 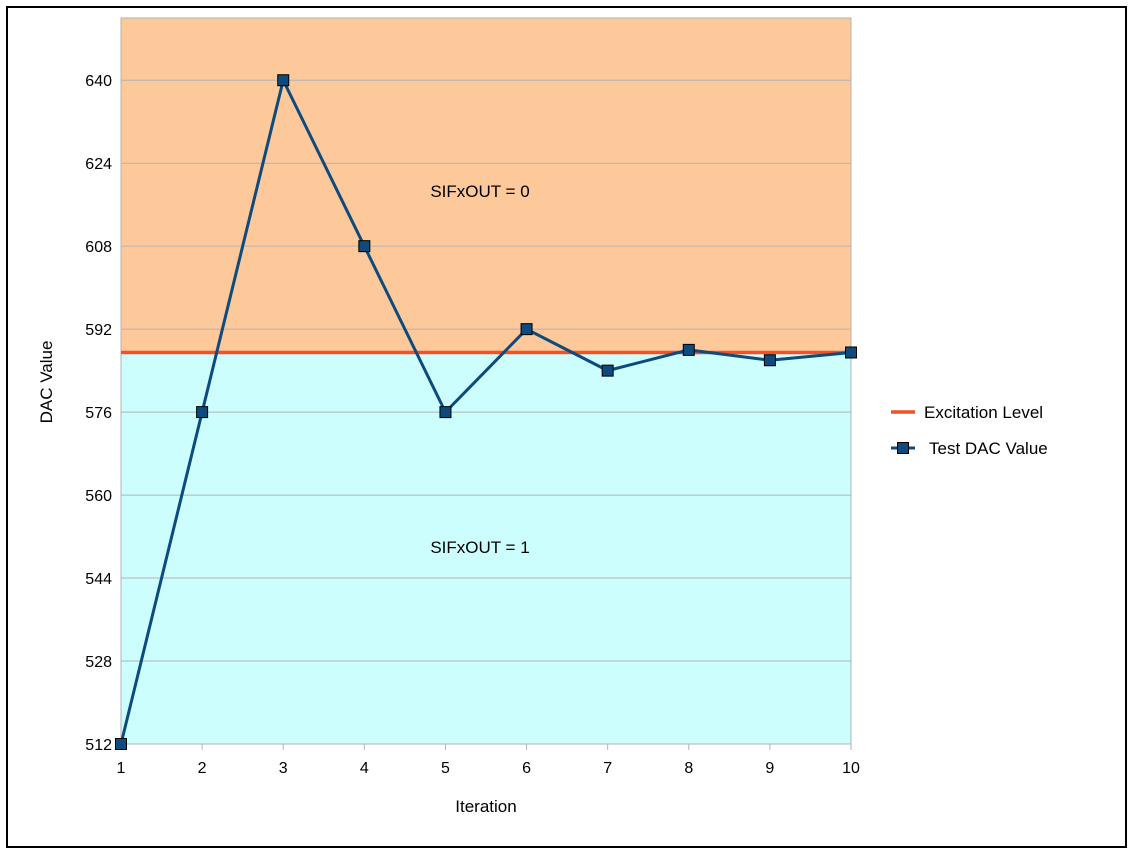 I want to click on x-tick-label: 8, so click(x=688, y=768).